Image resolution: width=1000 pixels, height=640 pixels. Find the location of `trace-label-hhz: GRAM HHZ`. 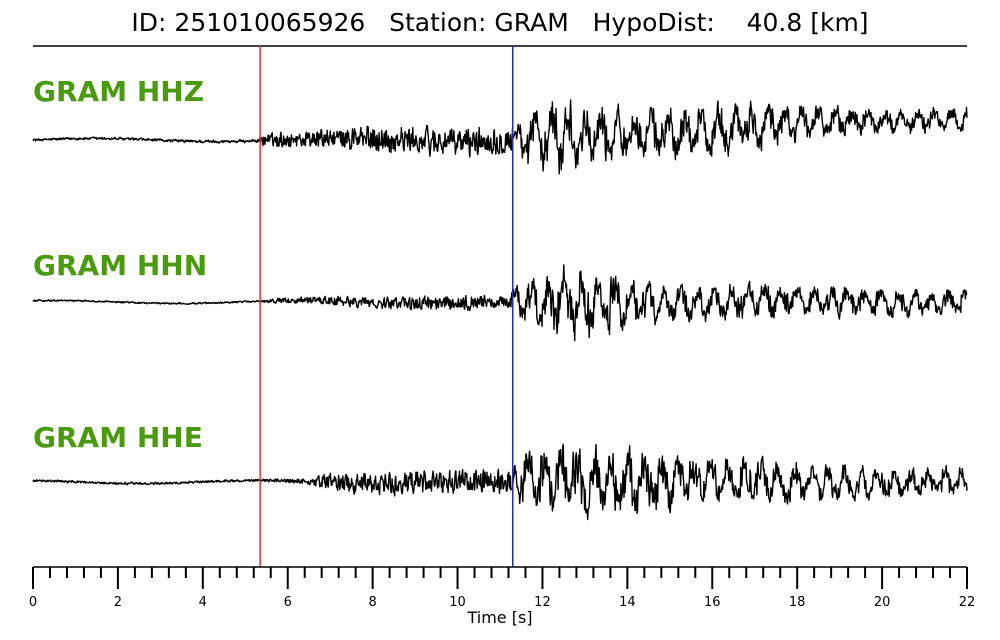

trace-label-hhz: GRAM HHZ is located at coordinates (118, 91).